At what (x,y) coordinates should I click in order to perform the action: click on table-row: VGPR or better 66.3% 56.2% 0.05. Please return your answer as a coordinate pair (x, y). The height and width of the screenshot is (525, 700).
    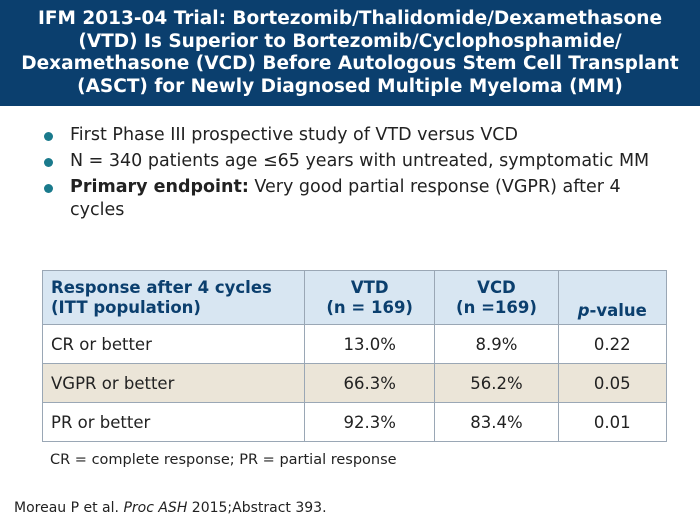
    Looking at the image, I should click on (355, 383).